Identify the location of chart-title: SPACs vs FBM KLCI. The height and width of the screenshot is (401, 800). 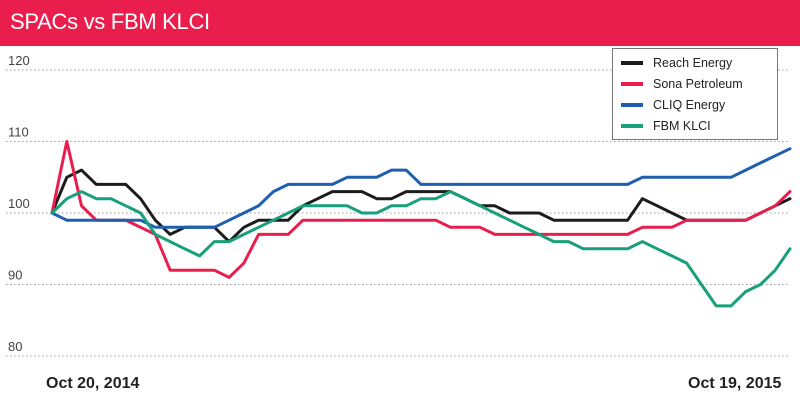
(110, 21).